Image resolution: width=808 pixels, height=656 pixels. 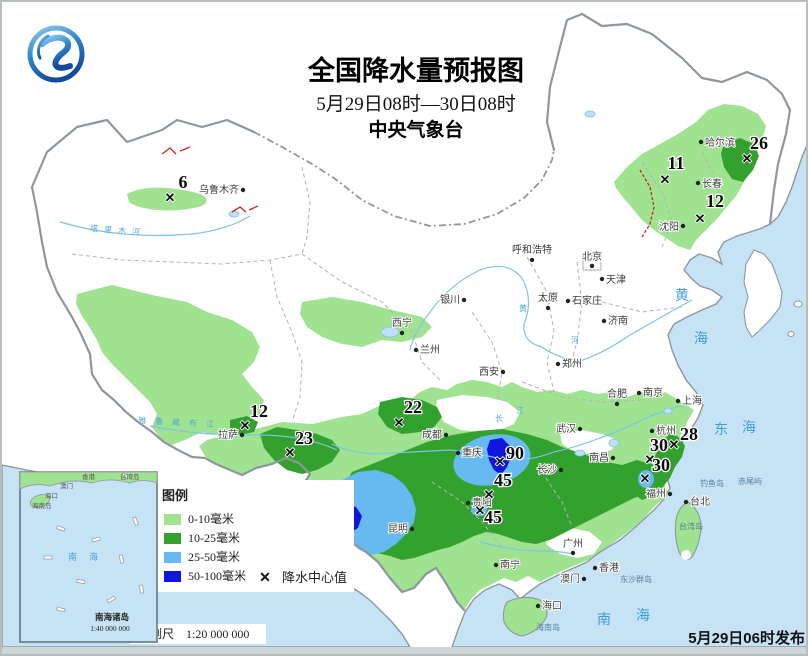 I want to click on city-label: 哈尔滨, so click(x=720, y=142).